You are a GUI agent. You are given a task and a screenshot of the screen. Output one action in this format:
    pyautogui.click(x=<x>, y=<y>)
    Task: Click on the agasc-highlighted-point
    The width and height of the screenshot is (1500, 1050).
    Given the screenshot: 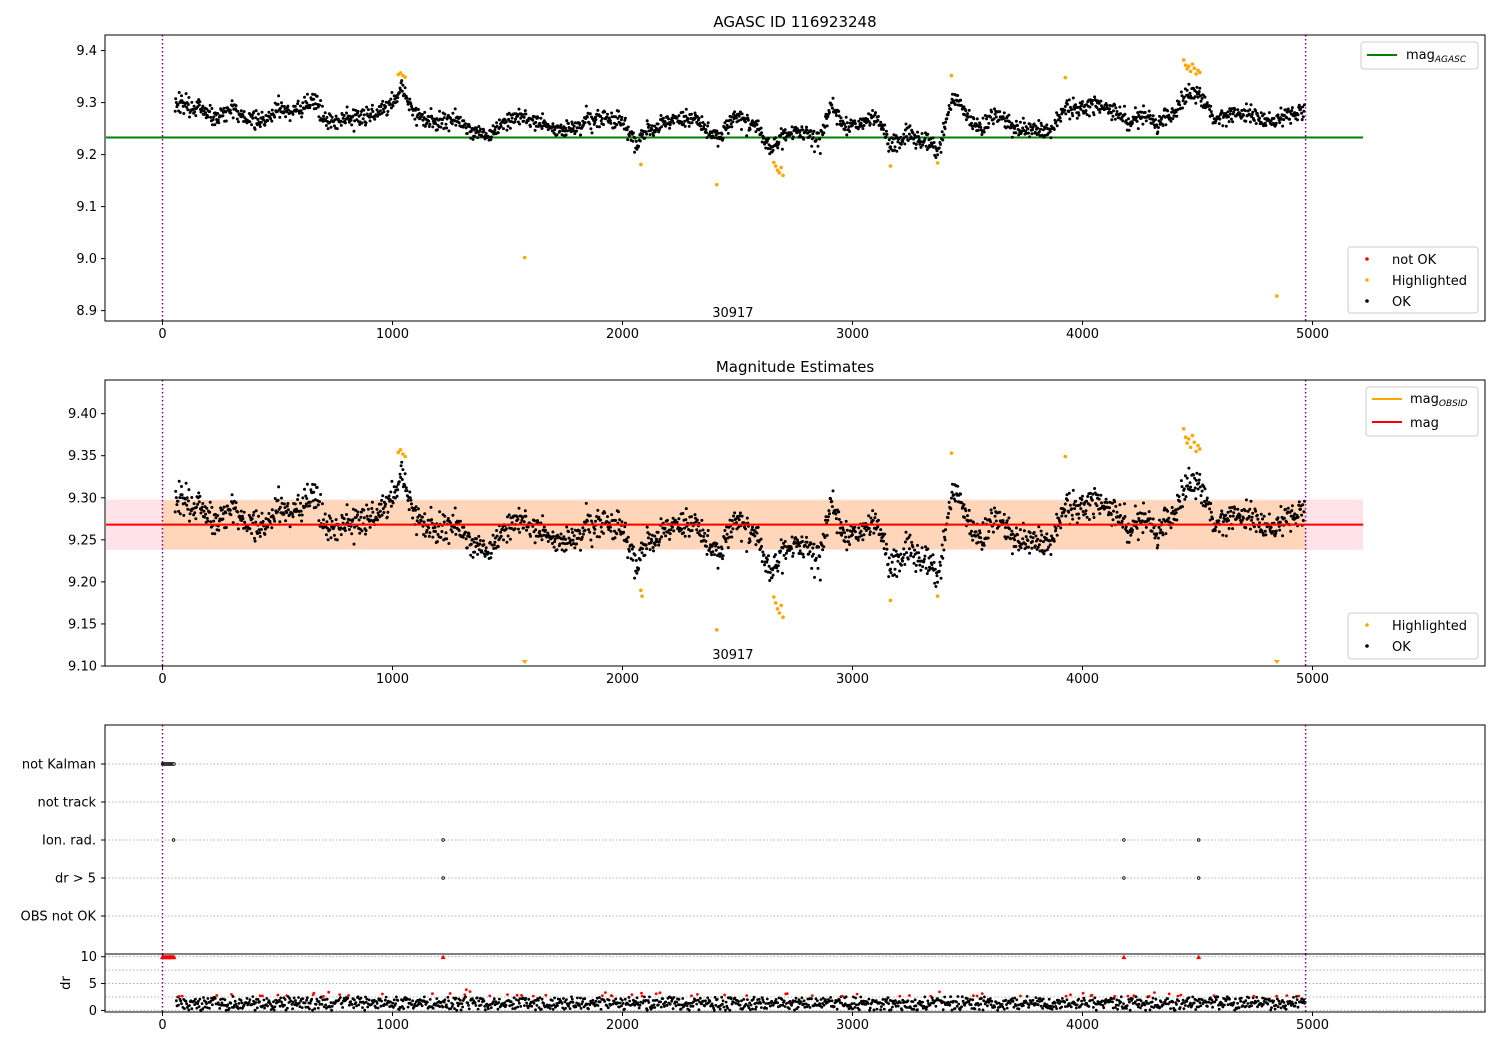 What is the action you would take?
    pyautogui.click(x=400, y=73)
    